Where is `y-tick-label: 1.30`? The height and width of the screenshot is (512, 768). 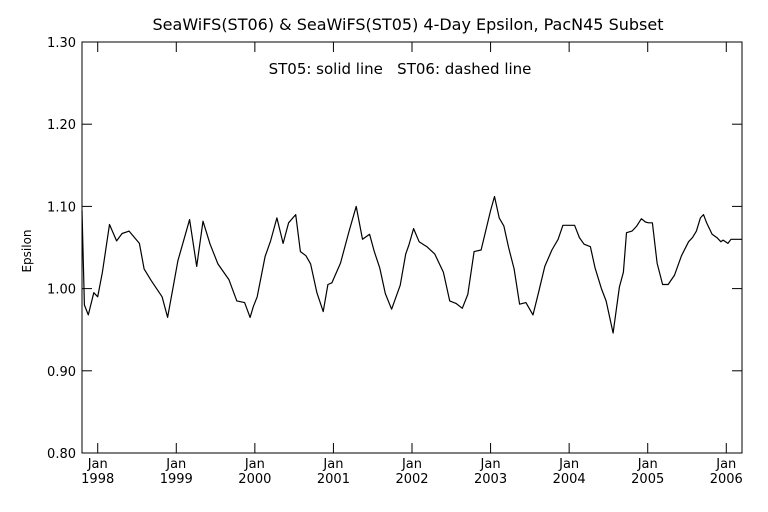
y-tick-label: 1.30 is located at coordinates (61, 43).